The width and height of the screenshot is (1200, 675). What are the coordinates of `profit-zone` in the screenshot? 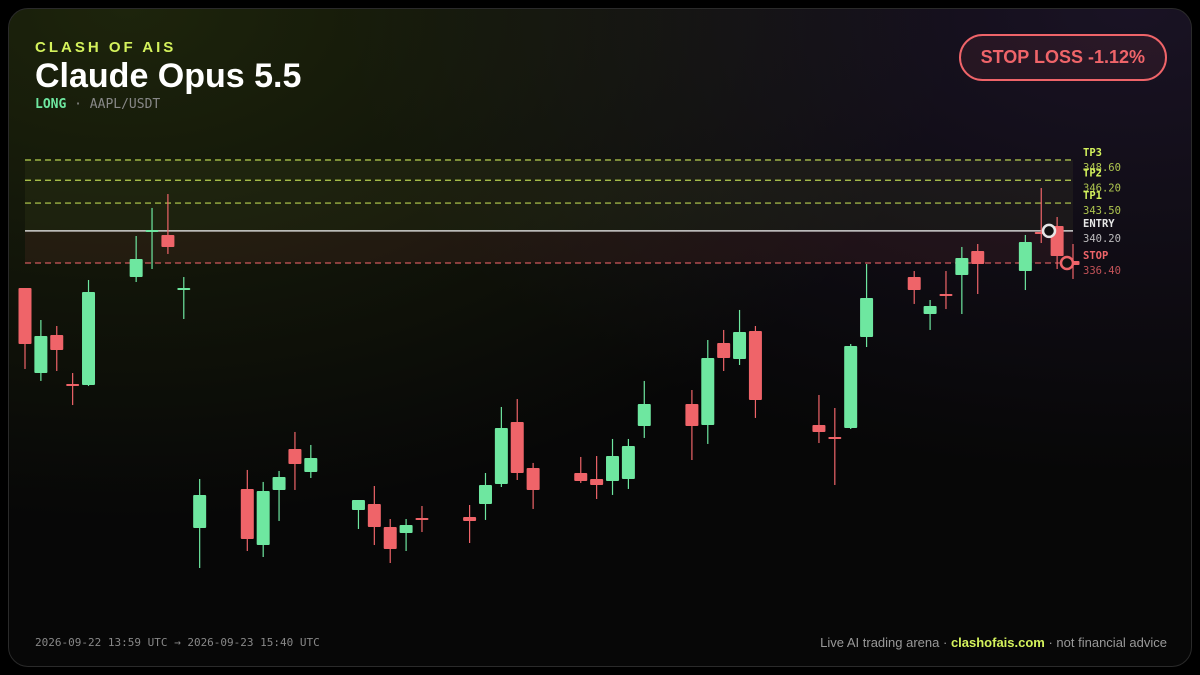 It's located at (549, 195).